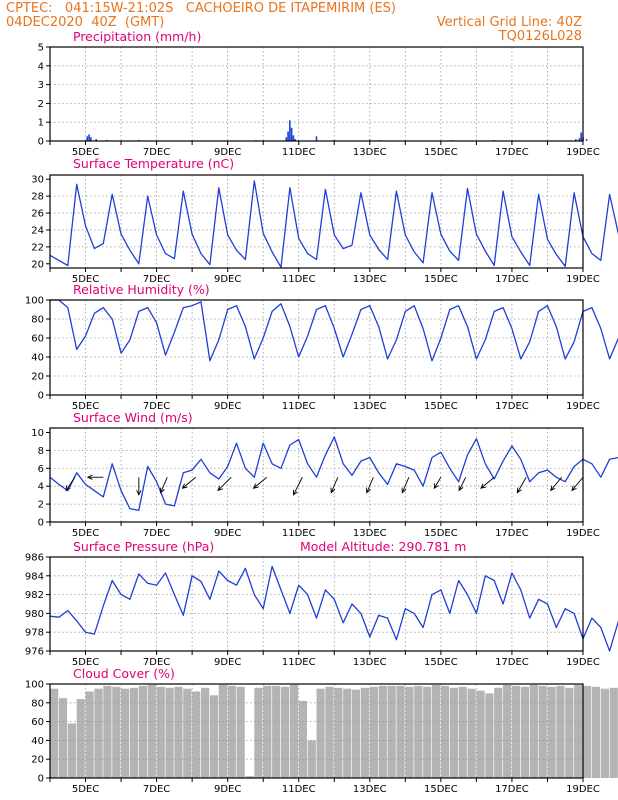 This screenshot has width=618, height=800. Describe the element at coordinates (324, 485) in the screenshot. I see `wind-arrows` at that location.